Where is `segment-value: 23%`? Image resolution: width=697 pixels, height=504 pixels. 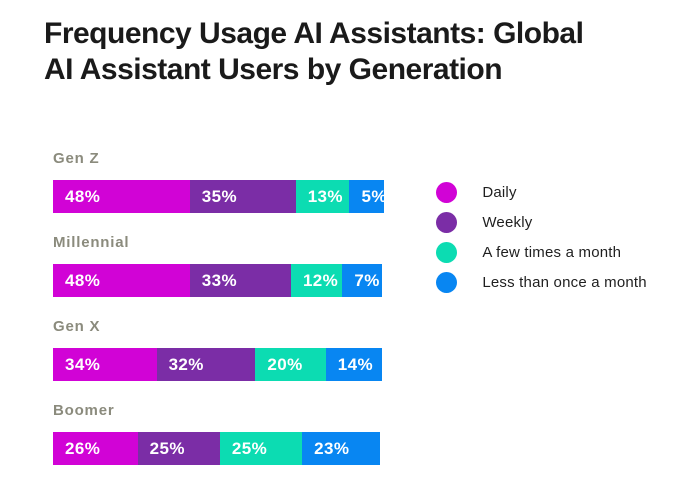 segment-value: 23% is located at coordinates (332, 448).